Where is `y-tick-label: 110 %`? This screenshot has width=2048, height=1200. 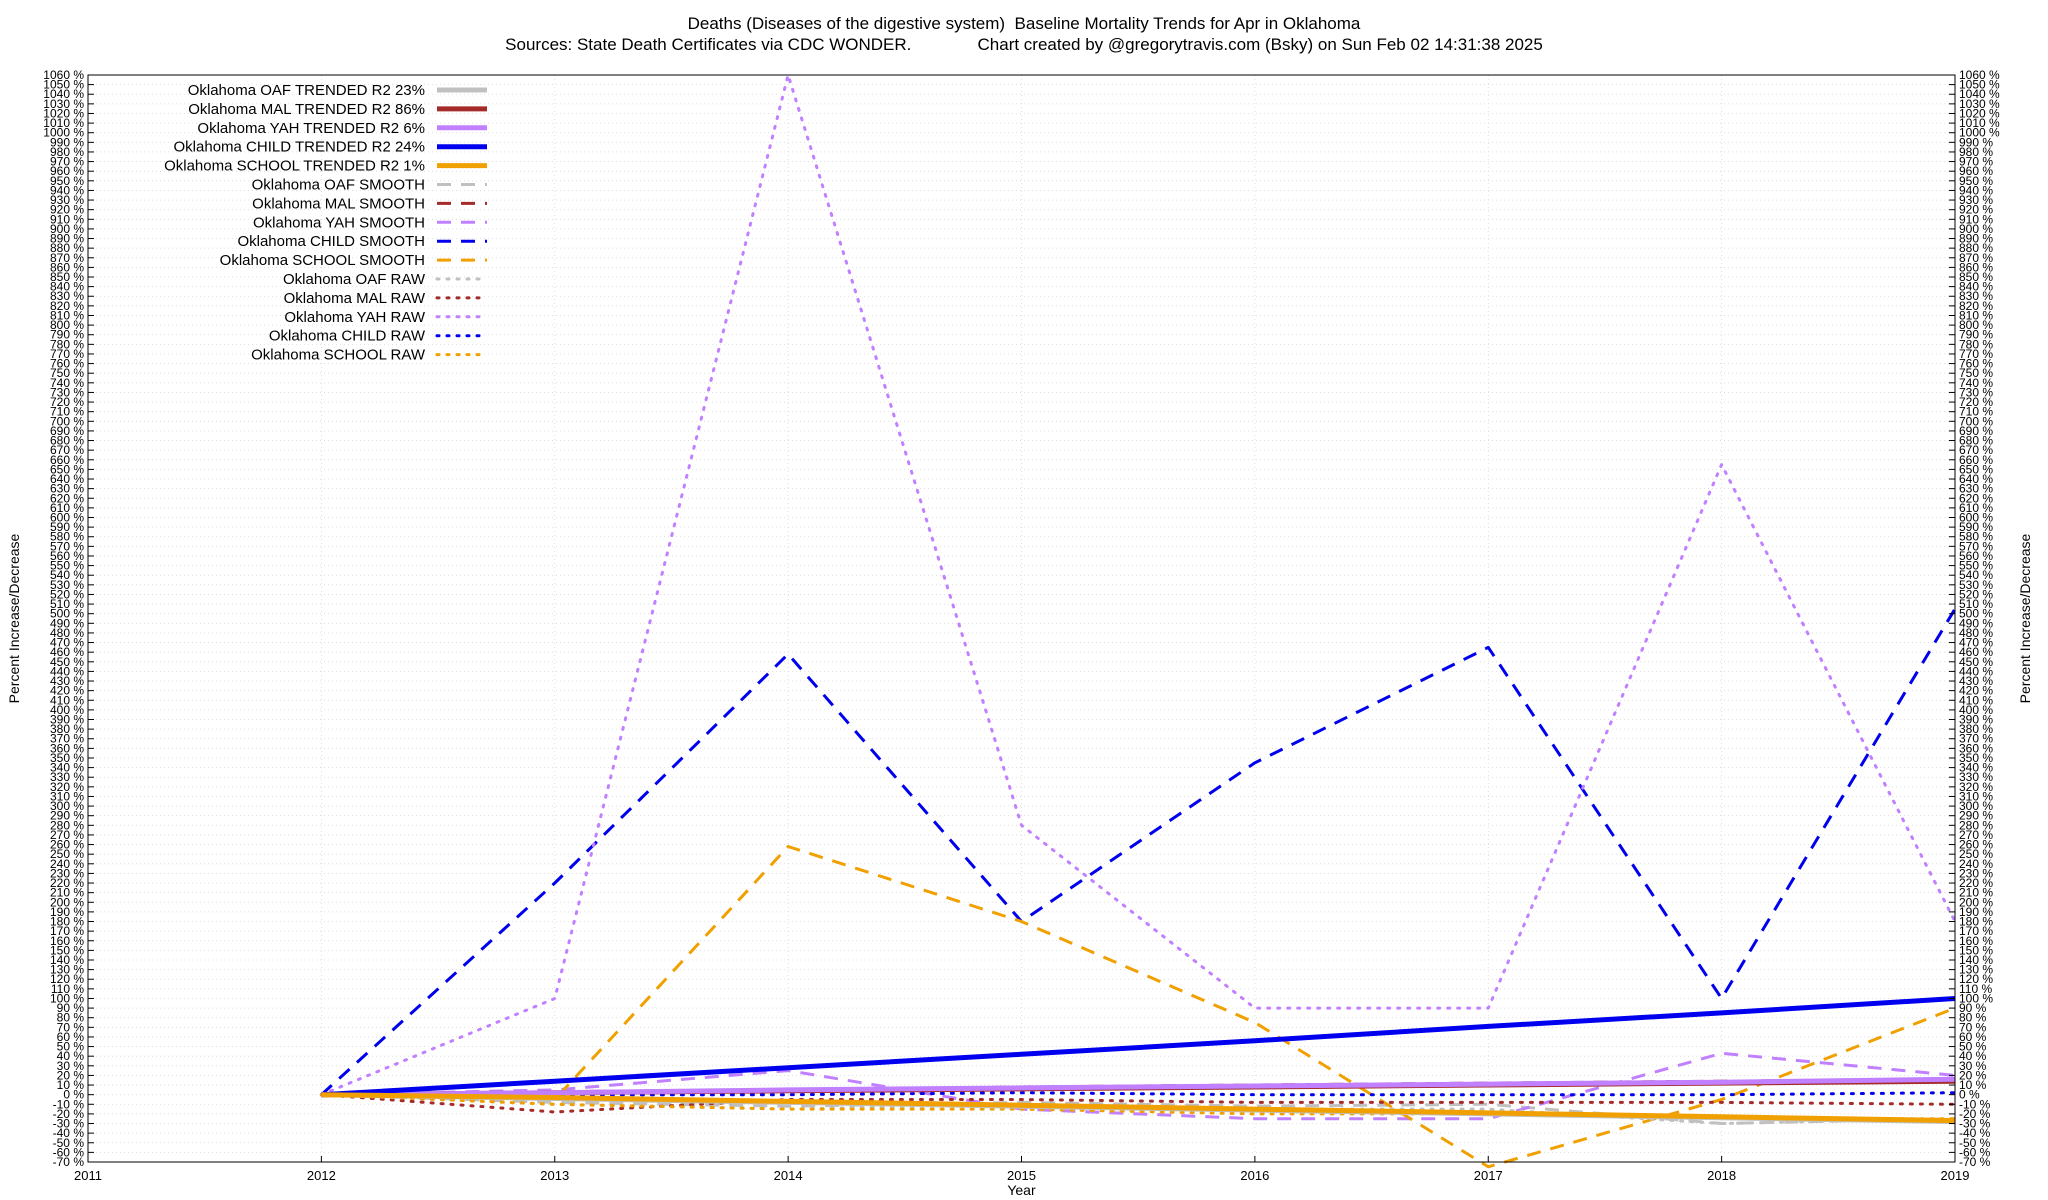
y-tick-label: 110 % is located at coordinates (67, 989).